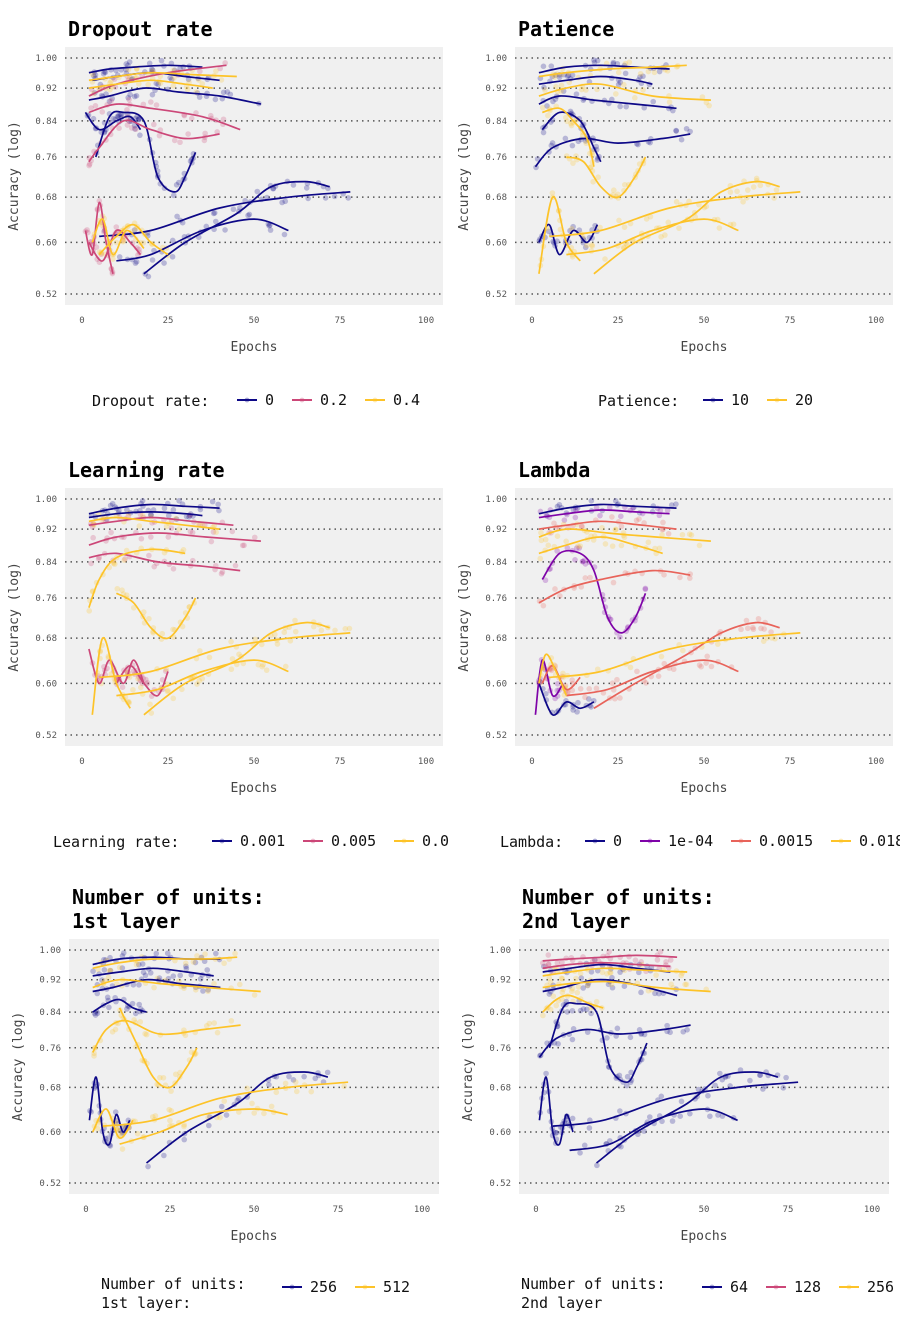  I want to click on trend-lines, so click(218, 1060).